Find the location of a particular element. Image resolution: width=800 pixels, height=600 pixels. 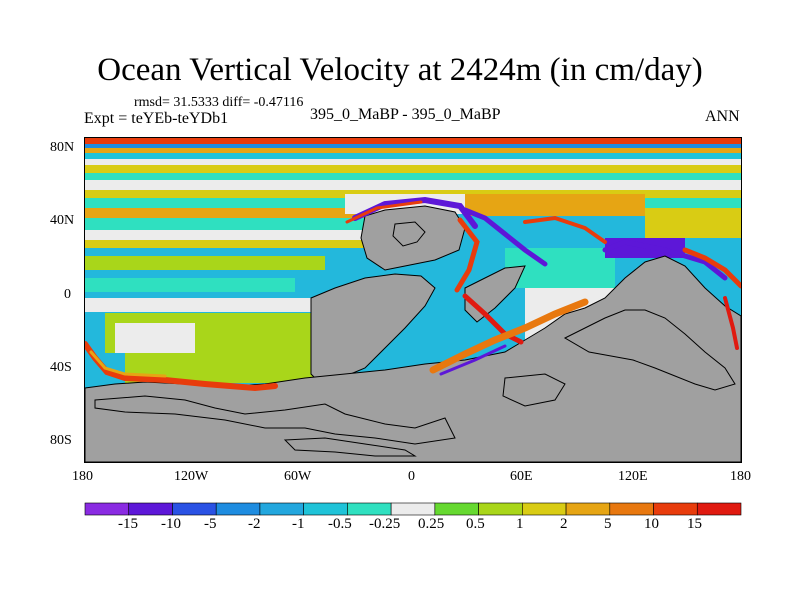

colorbar-label: -5 is located at coordinates (210, 524).